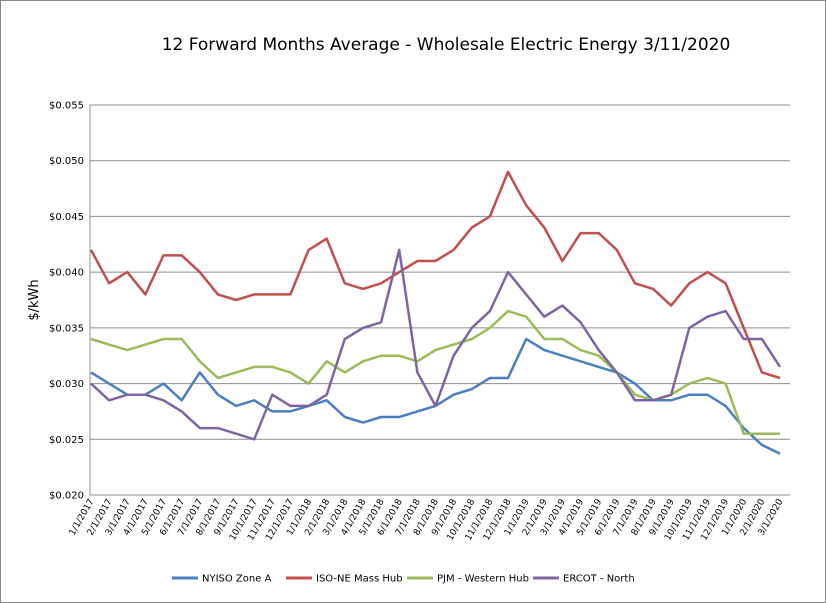  I want to click on y-tick-label: $0.045, so click(66, 217).